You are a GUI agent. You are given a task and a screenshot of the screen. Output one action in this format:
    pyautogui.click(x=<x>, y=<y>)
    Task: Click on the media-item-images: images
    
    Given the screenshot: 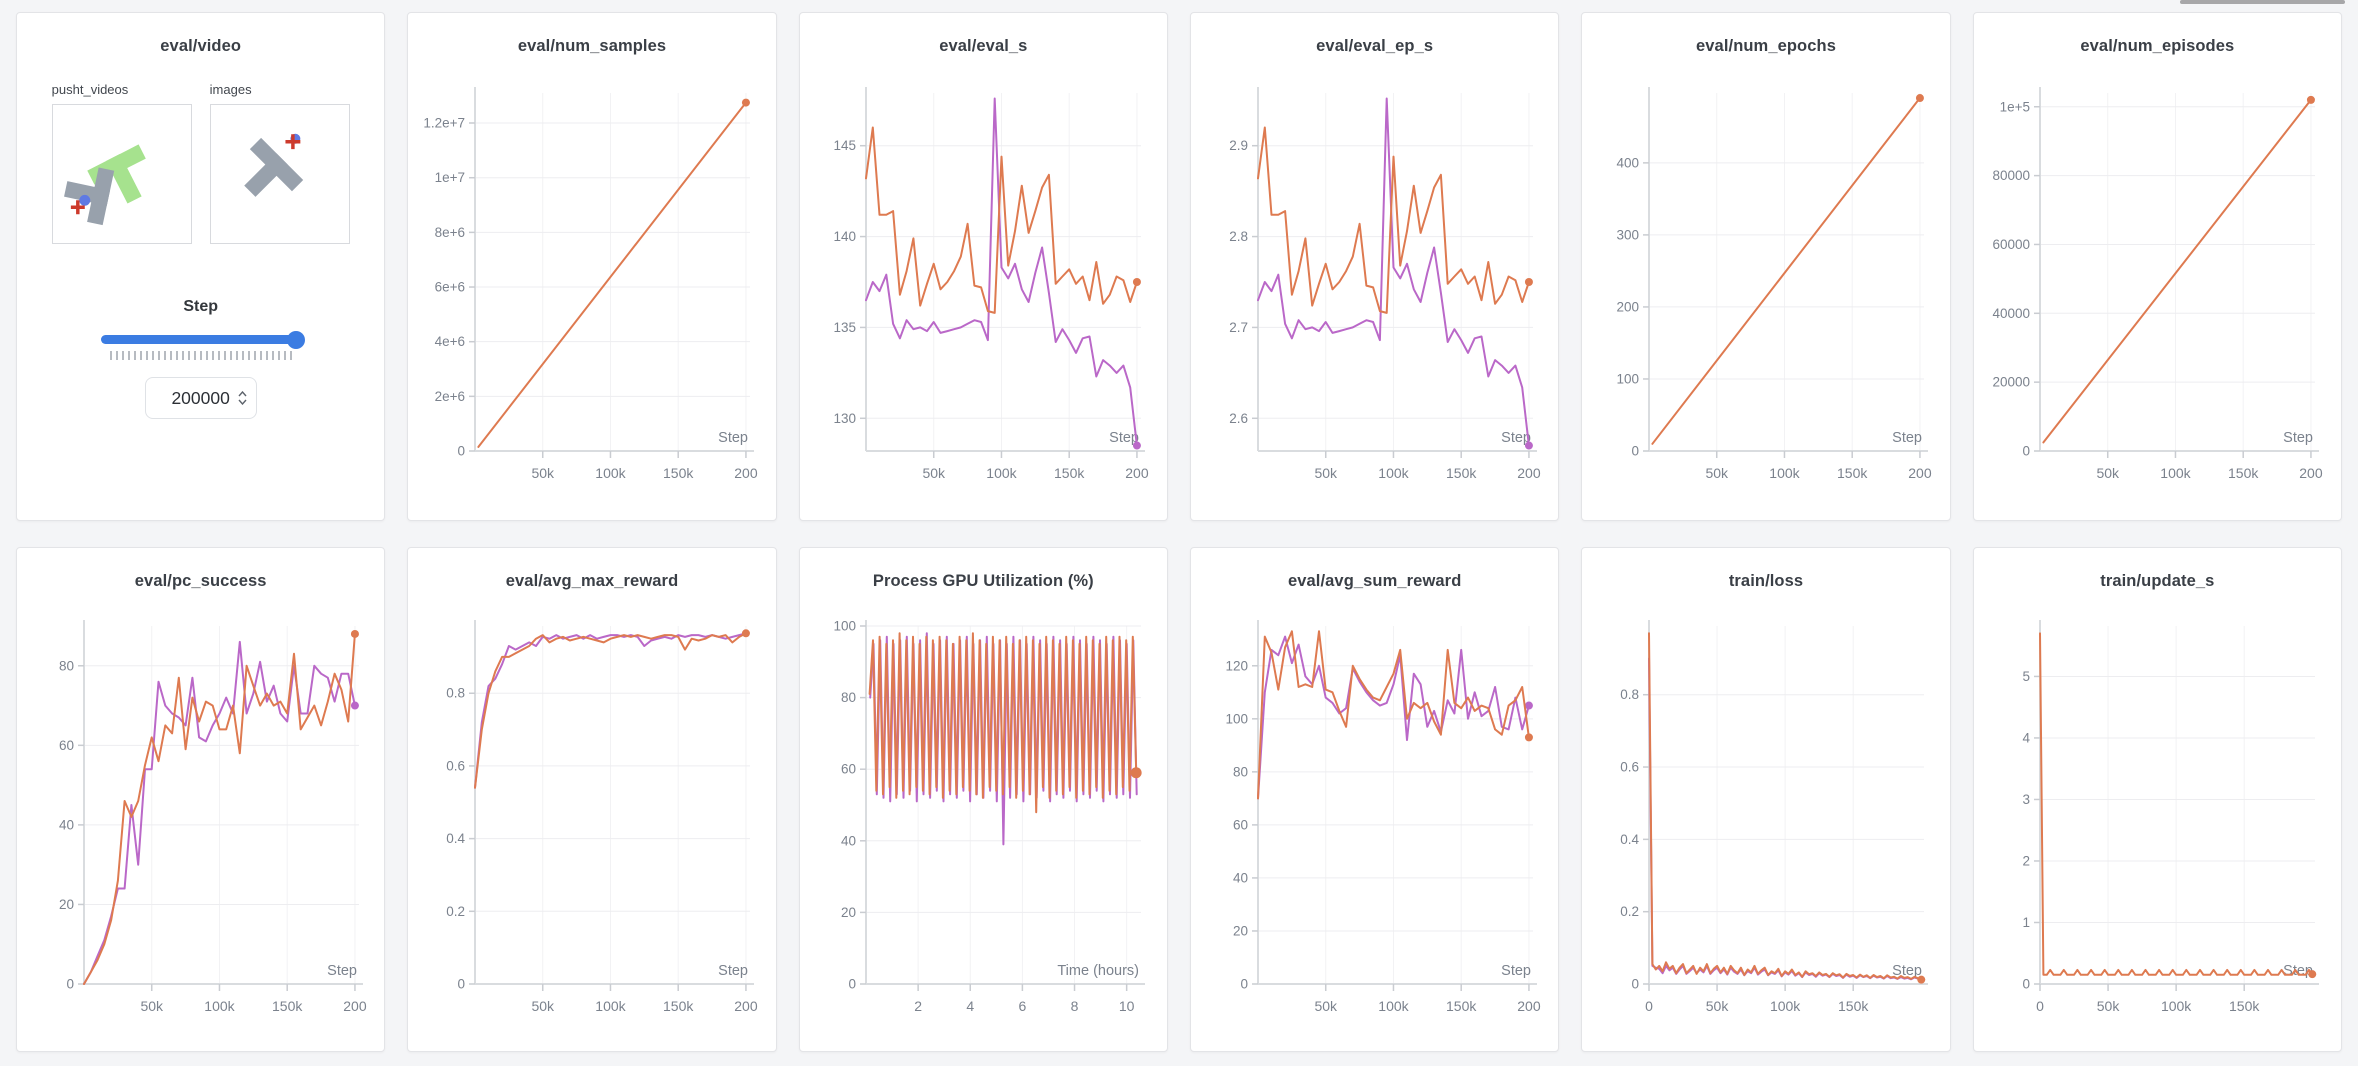 What is the action you would take?
    pyautogui.click(x=279, y=163)
    